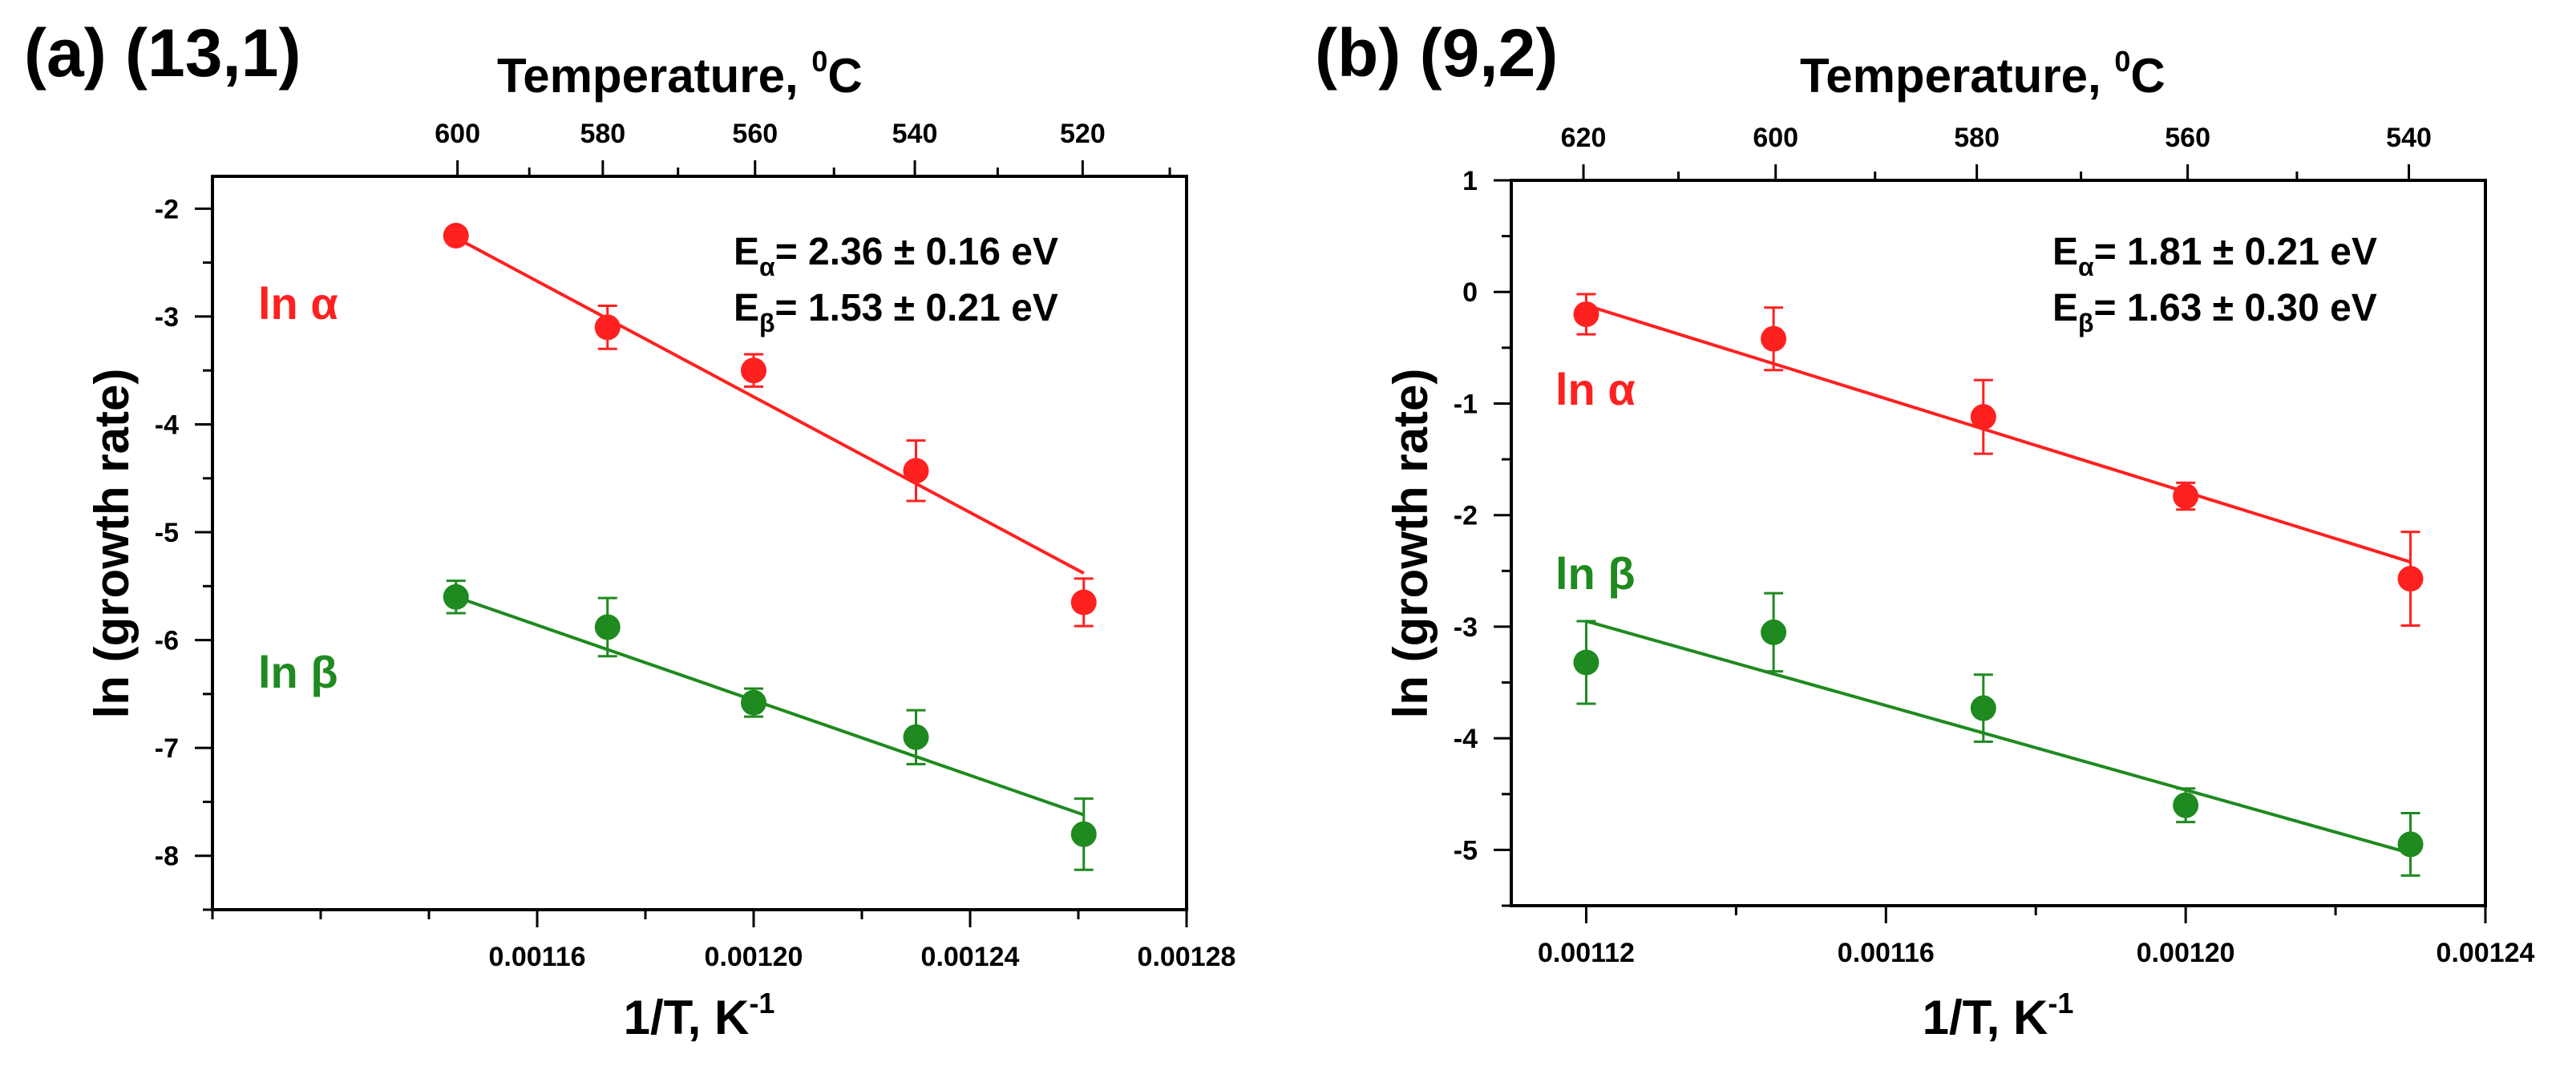 This screenshot has height=1070, width=2576. I want to click on panel-b-top-ticks: 620 600 580 560 540, so click(1996, 151).